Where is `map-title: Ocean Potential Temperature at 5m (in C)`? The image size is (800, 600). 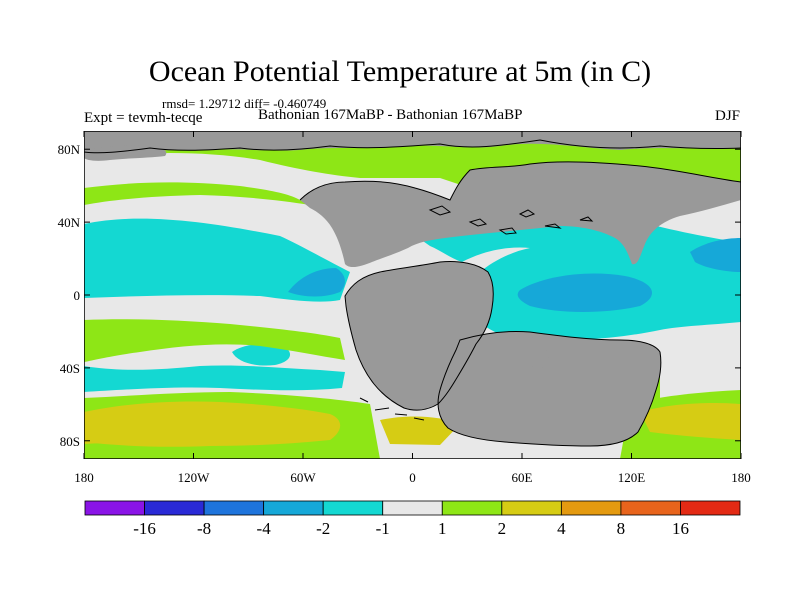
map-title: Ocean Potential Temperature at 5m (in C) is located at coordinates (400, 71).